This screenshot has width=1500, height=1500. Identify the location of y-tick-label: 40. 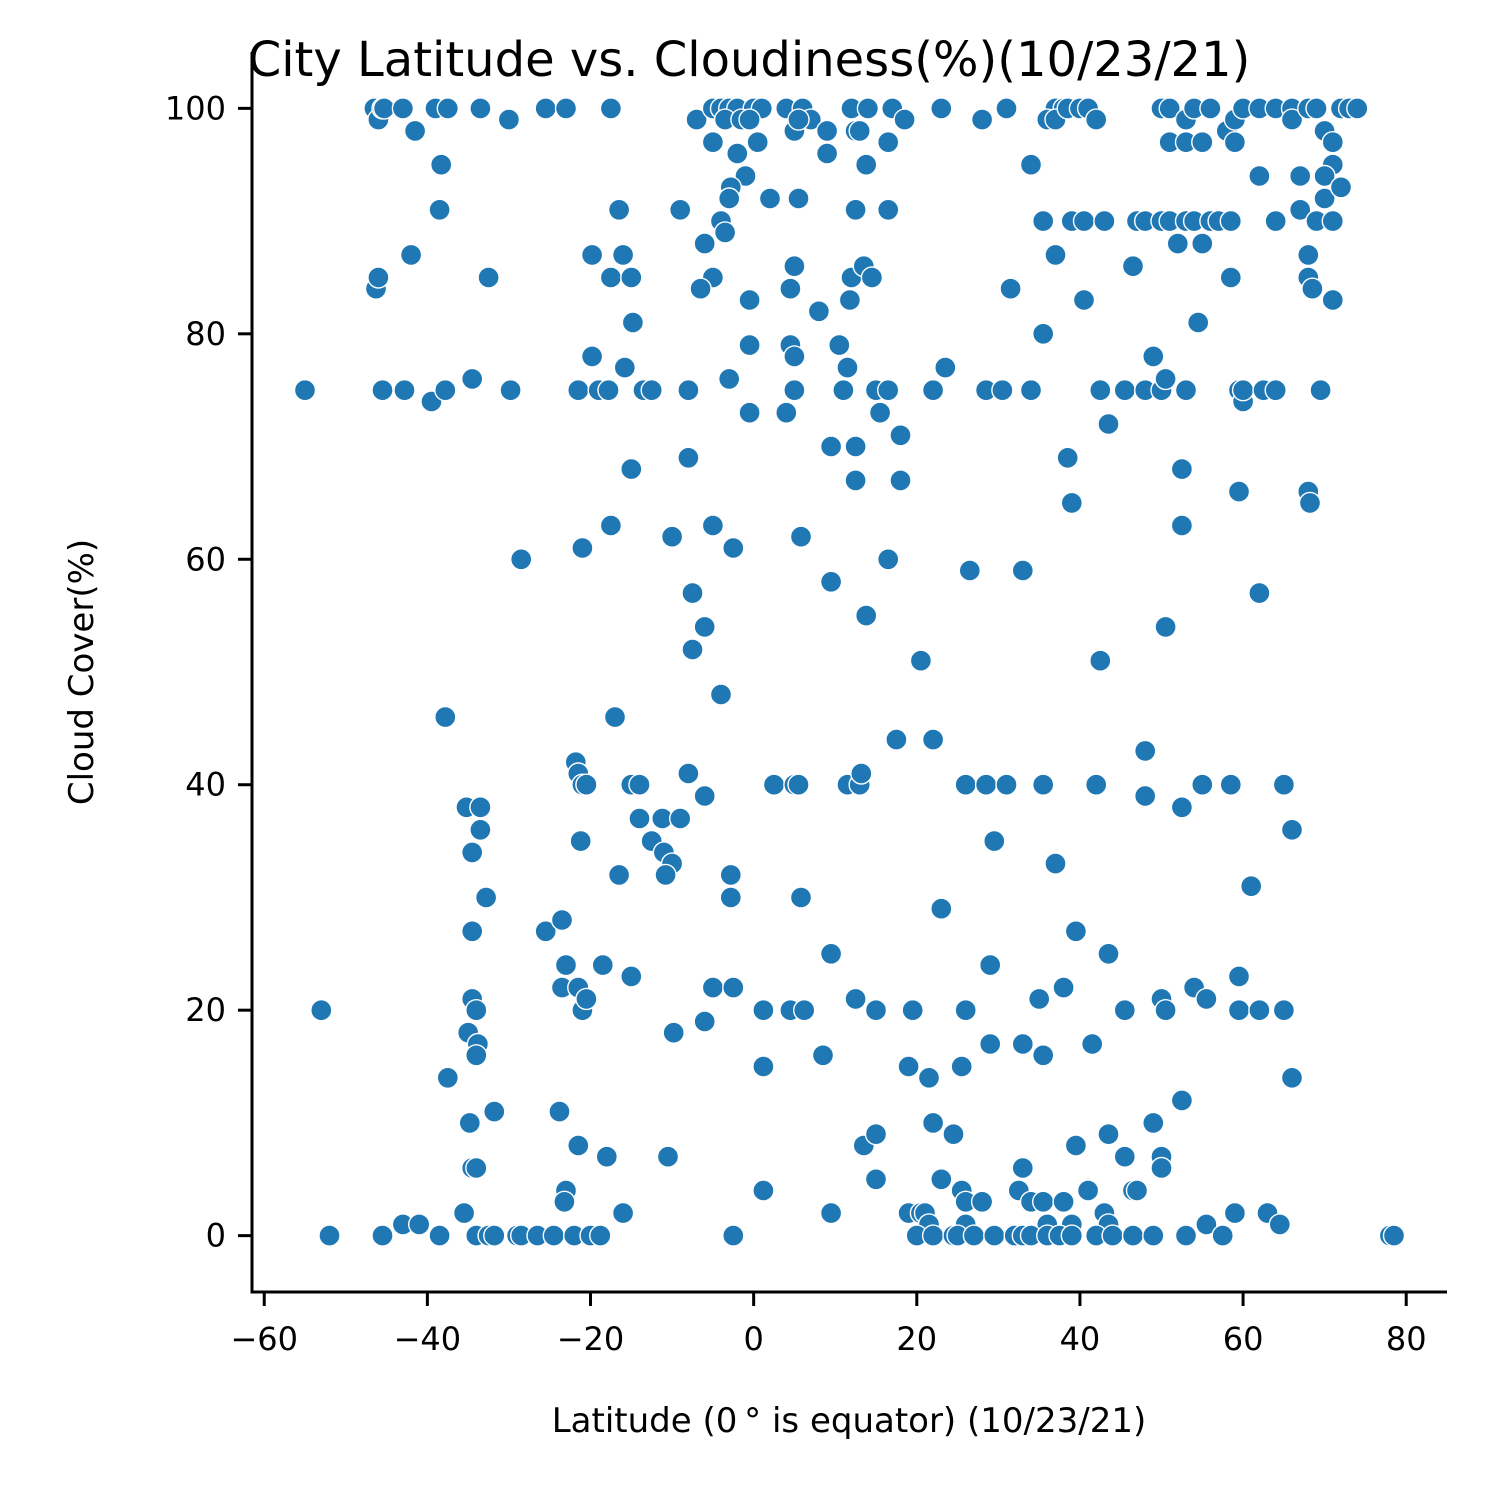
(205, 785).